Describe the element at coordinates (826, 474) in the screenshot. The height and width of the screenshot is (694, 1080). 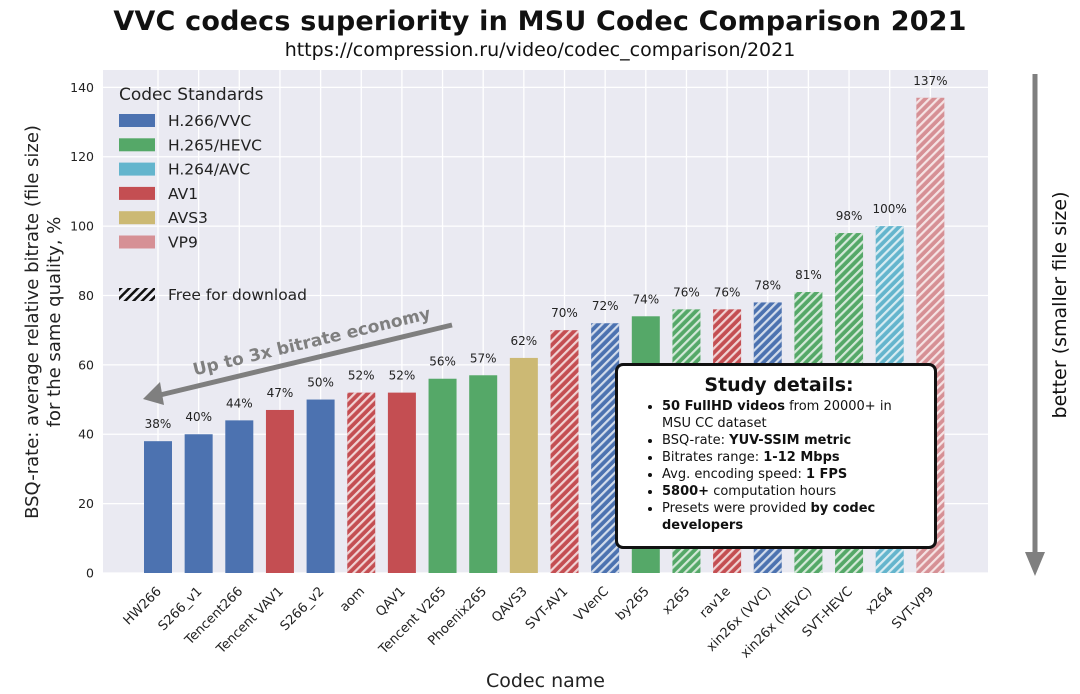
I see `detail-bold-text: 1 FPS` at that location.